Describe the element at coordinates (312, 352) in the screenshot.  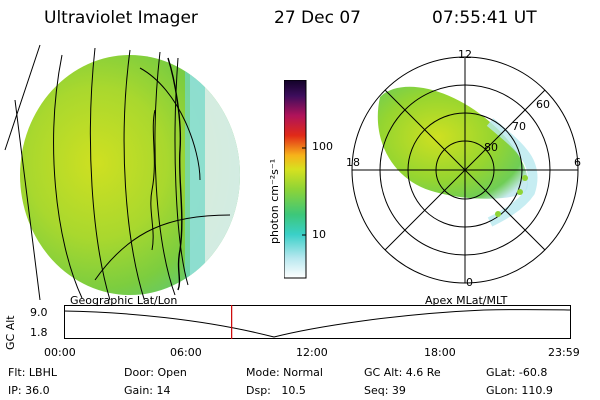
I see `alt-xtick-1200: 12:00` at that location.